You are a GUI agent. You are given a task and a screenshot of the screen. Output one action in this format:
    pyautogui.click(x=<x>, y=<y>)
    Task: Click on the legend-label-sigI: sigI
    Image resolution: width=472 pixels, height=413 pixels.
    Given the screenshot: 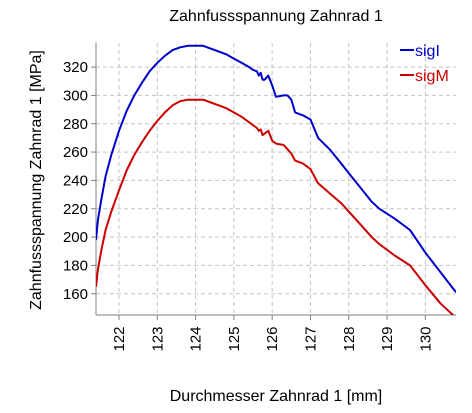 What is the action you would take?
    pyautogui.click(x=427, y=51)
    